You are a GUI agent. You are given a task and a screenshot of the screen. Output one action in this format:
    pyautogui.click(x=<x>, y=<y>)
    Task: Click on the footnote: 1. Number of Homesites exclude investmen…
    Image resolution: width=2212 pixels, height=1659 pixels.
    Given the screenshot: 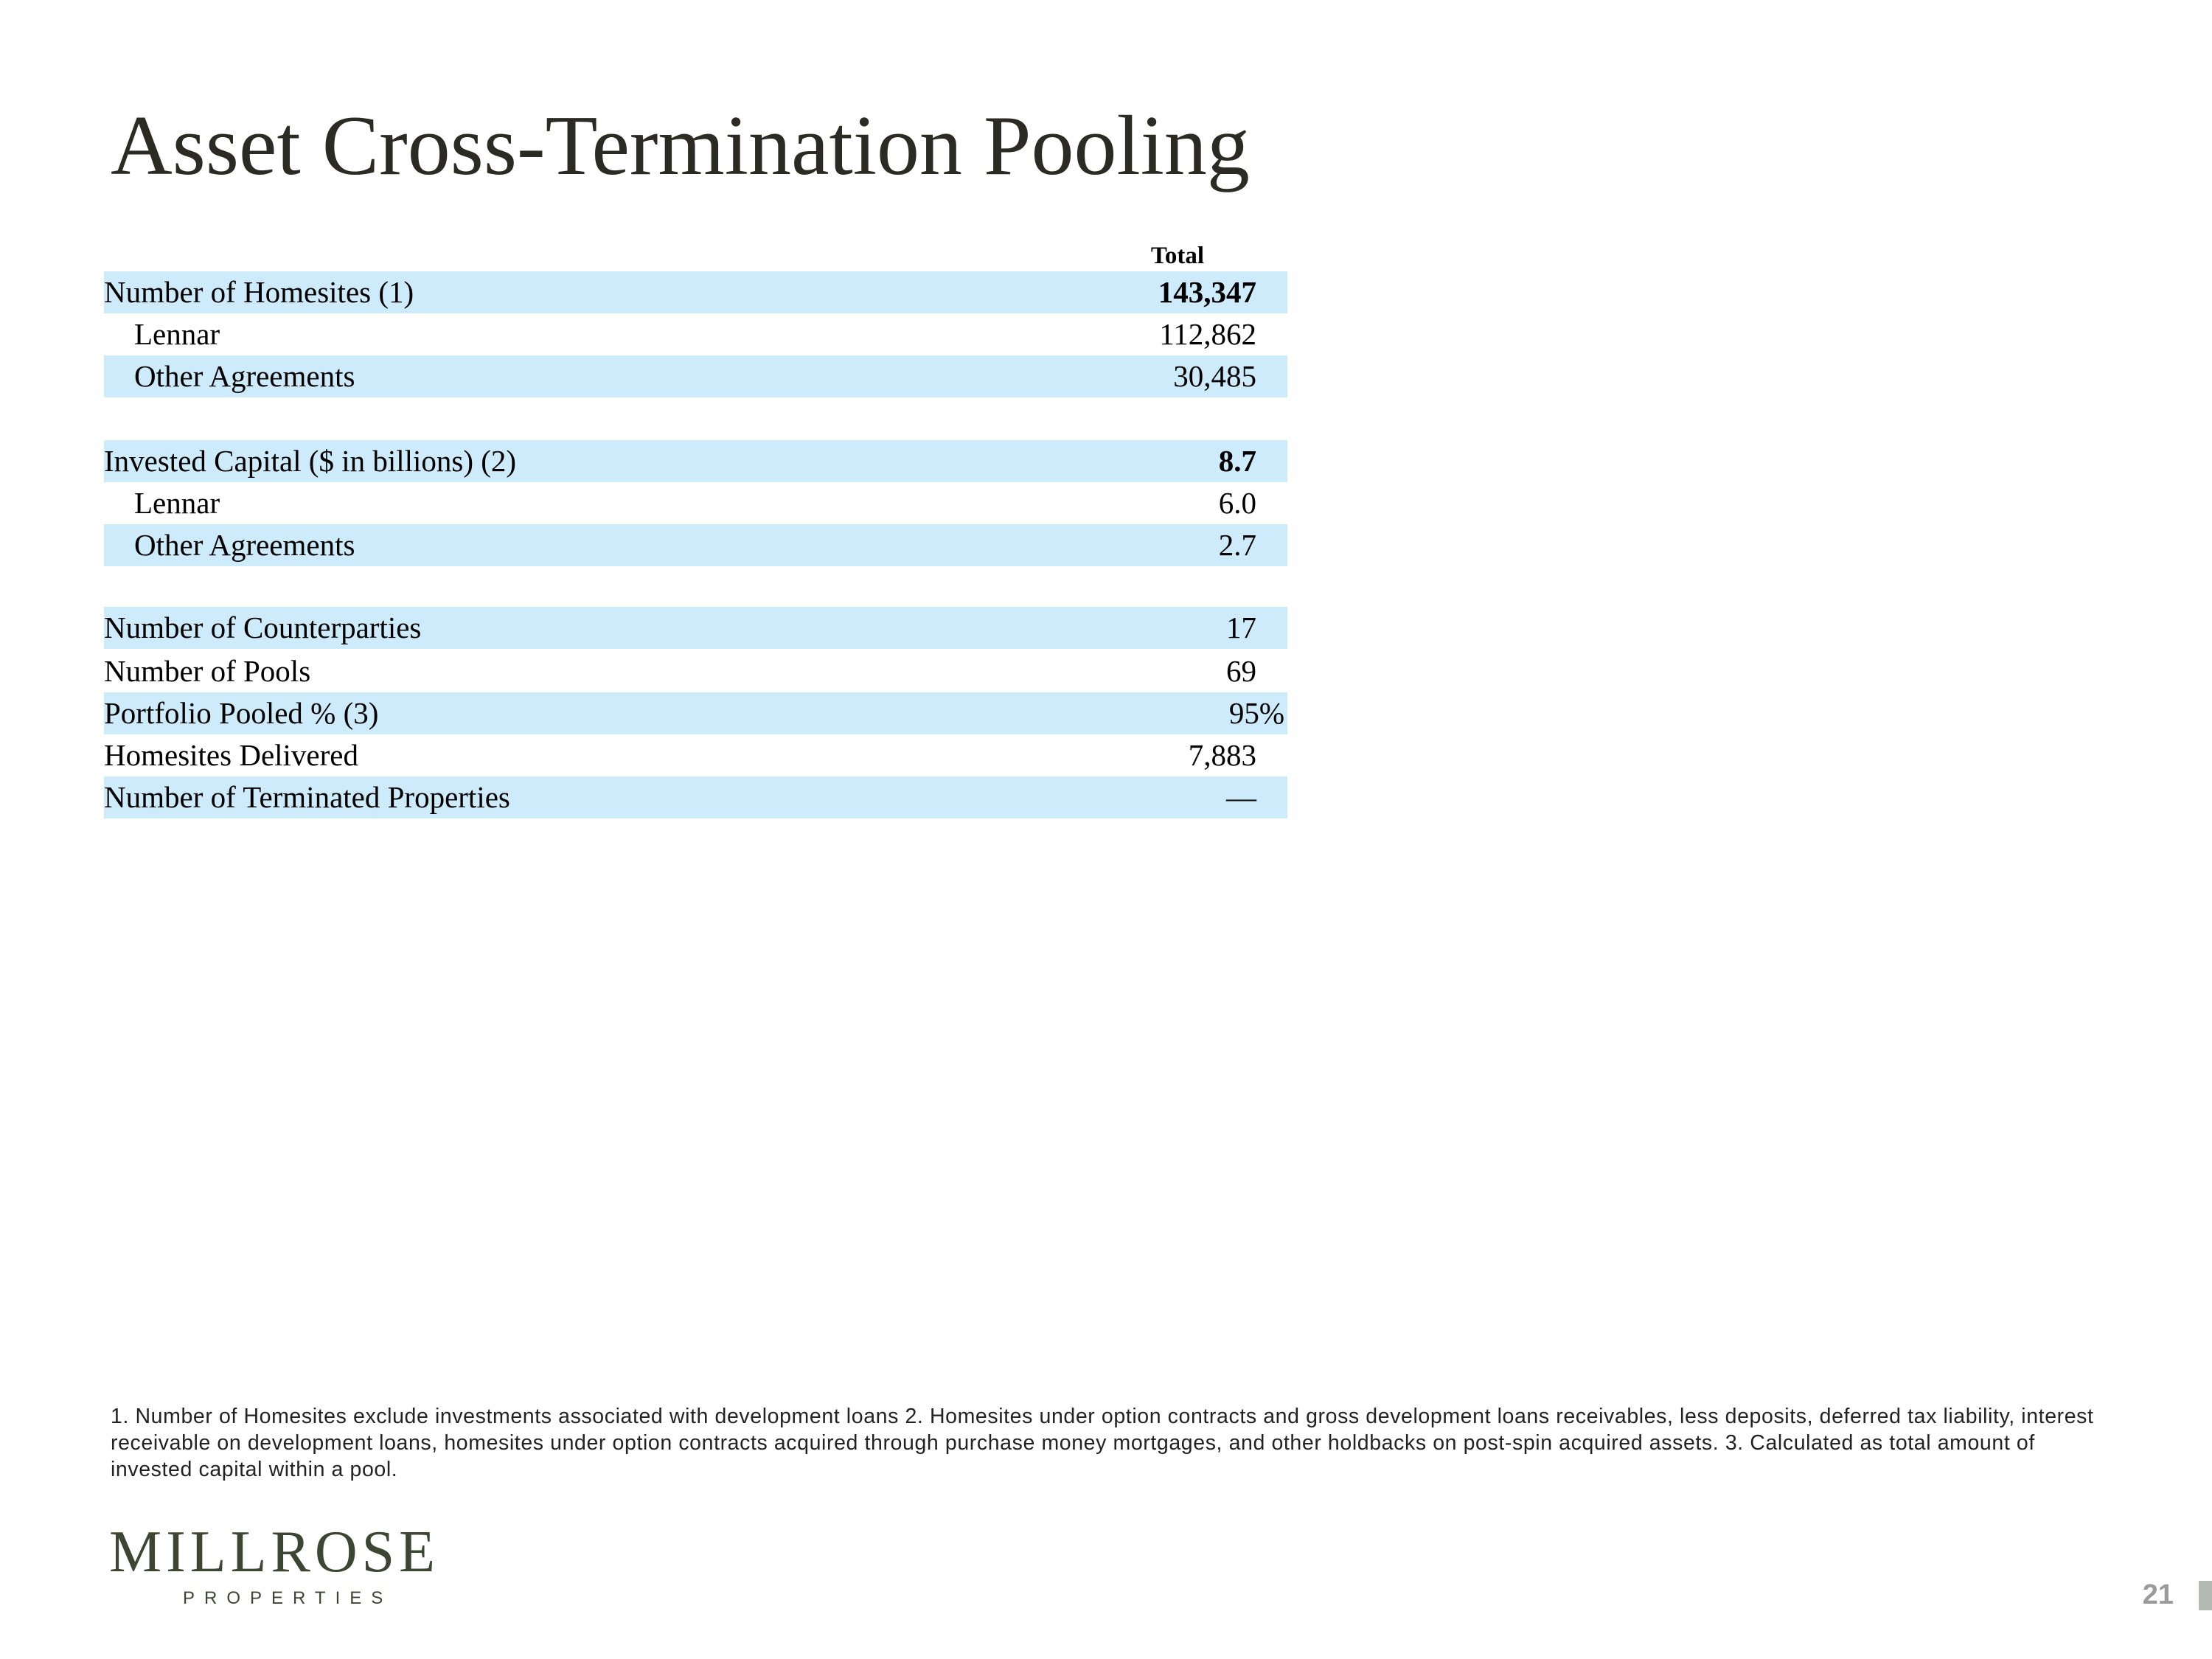 What is the action you would take?
    pyautogui.click(x=1102, y=1443)
    